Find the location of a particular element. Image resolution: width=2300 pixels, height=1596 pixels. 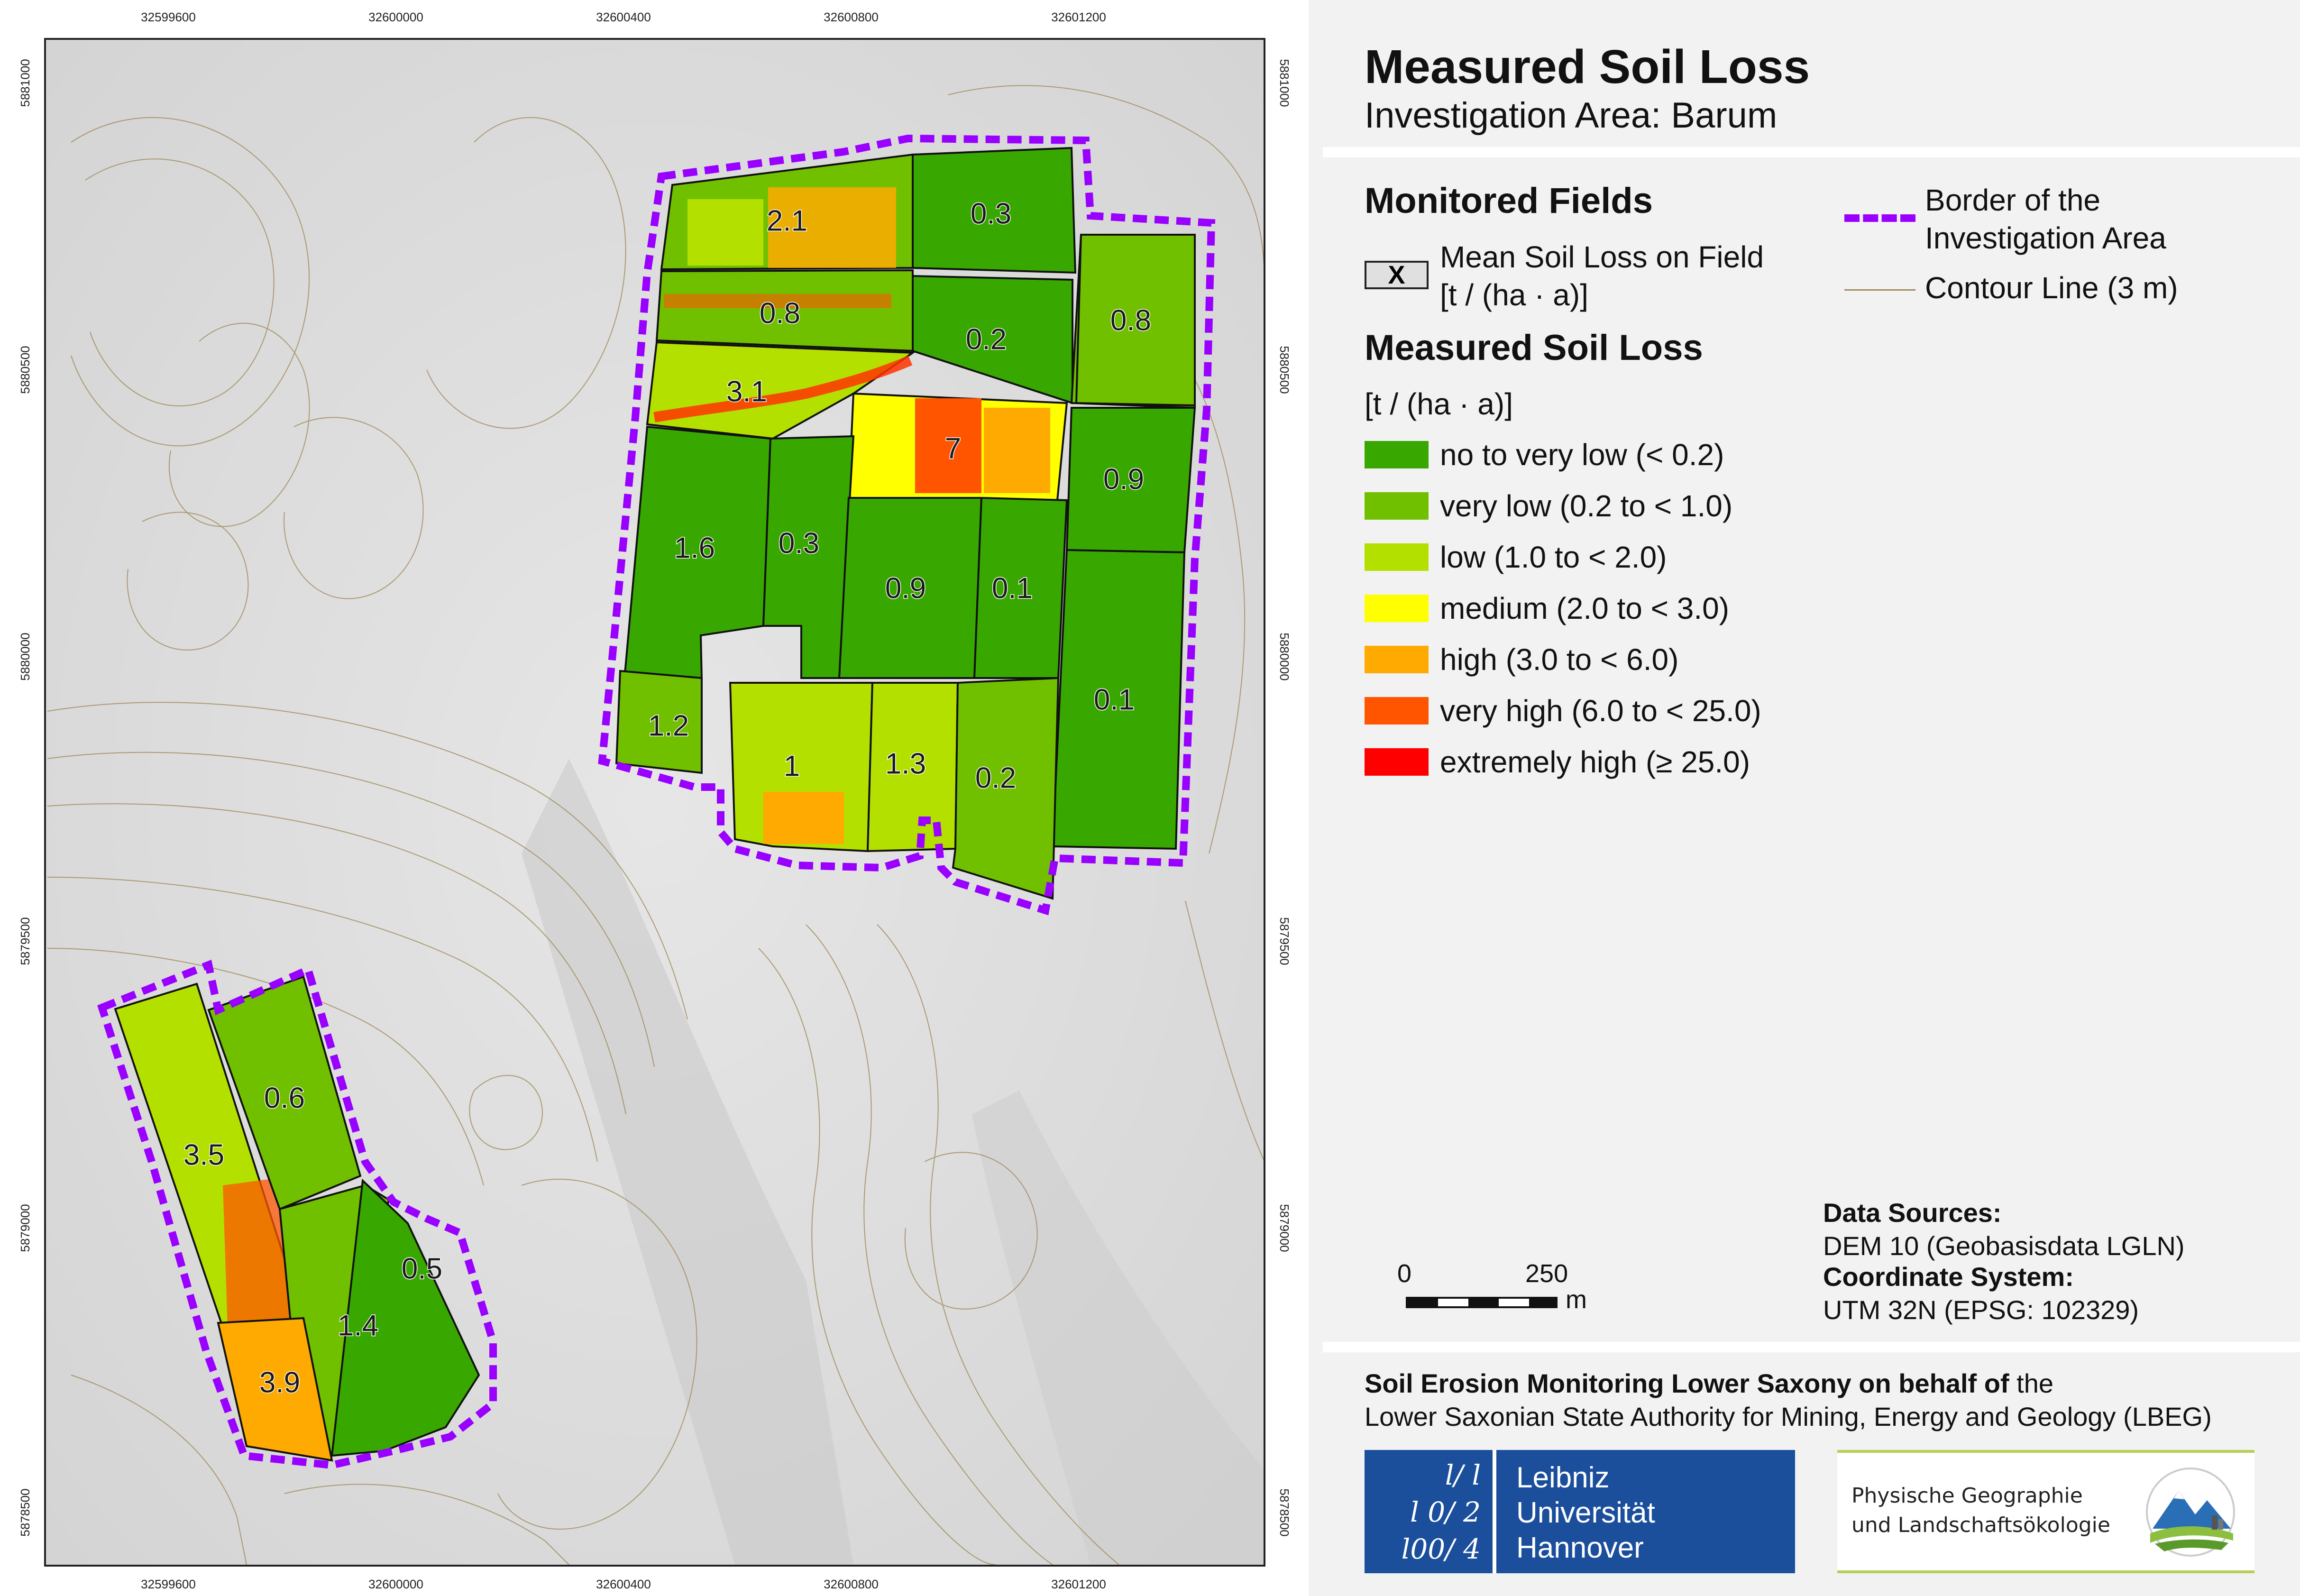

map-title: Measured Soil Loss is located at coordinates (1587, 66).